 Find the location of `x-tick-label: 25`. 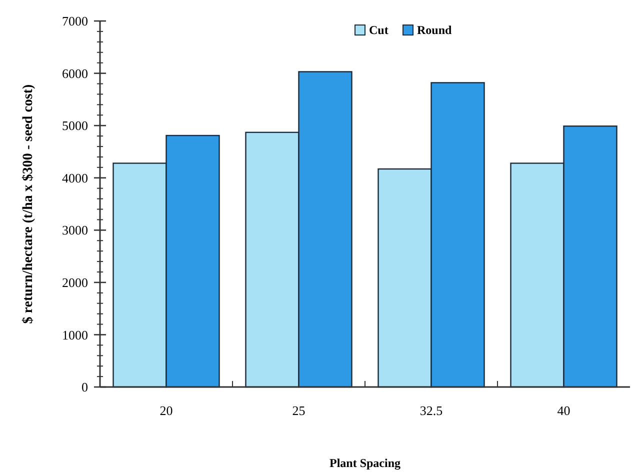

x-tick-label: 25 is located at coordinates (299, 410).